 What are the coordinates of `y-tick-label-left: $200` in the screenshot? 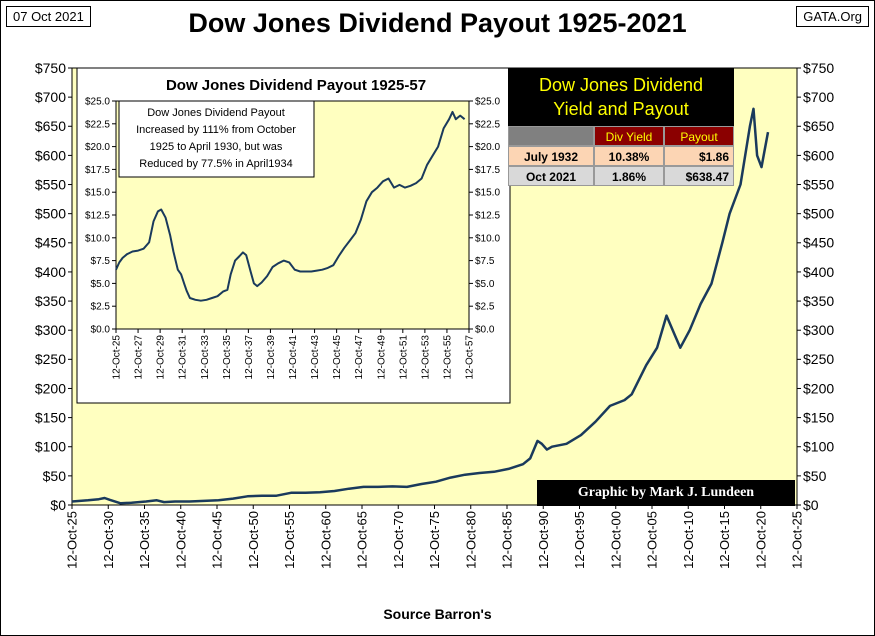 It's located at (50, 388).